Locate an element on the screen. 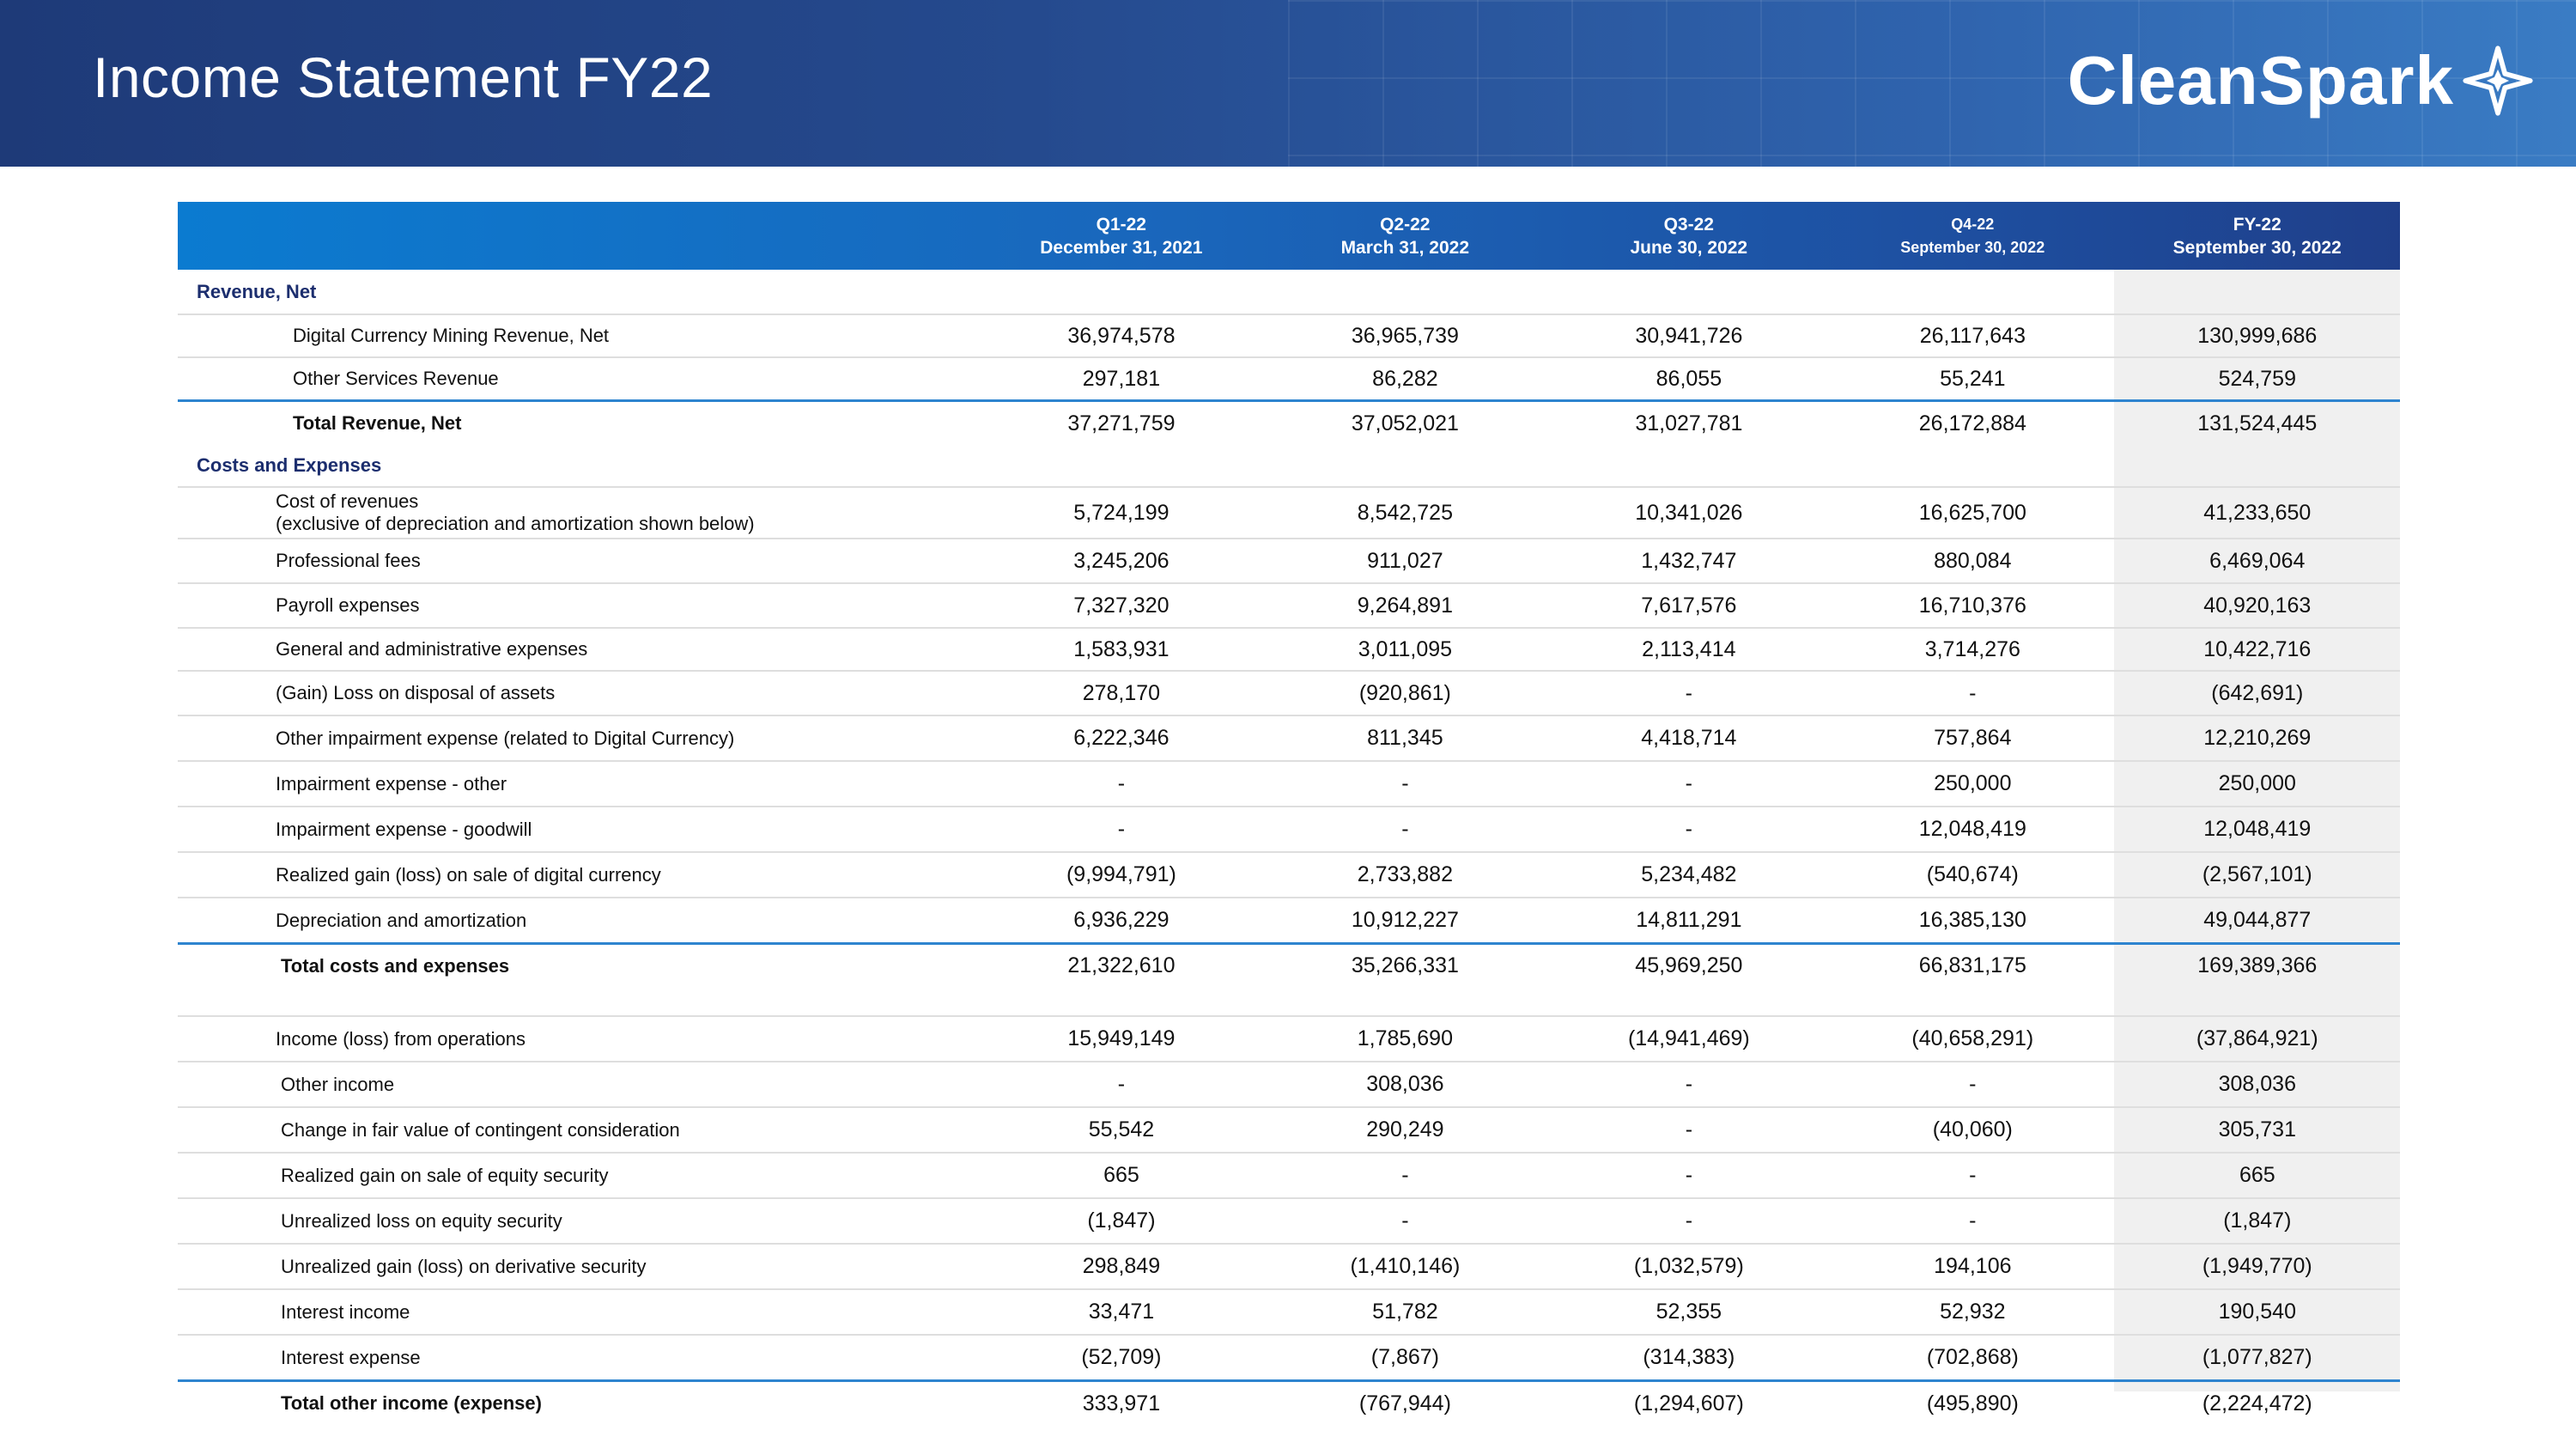 This screenshot has width=2576, height=1449. header-banner: Income Statement FY22 CleanSpark is located at coordinates (1288, 83).